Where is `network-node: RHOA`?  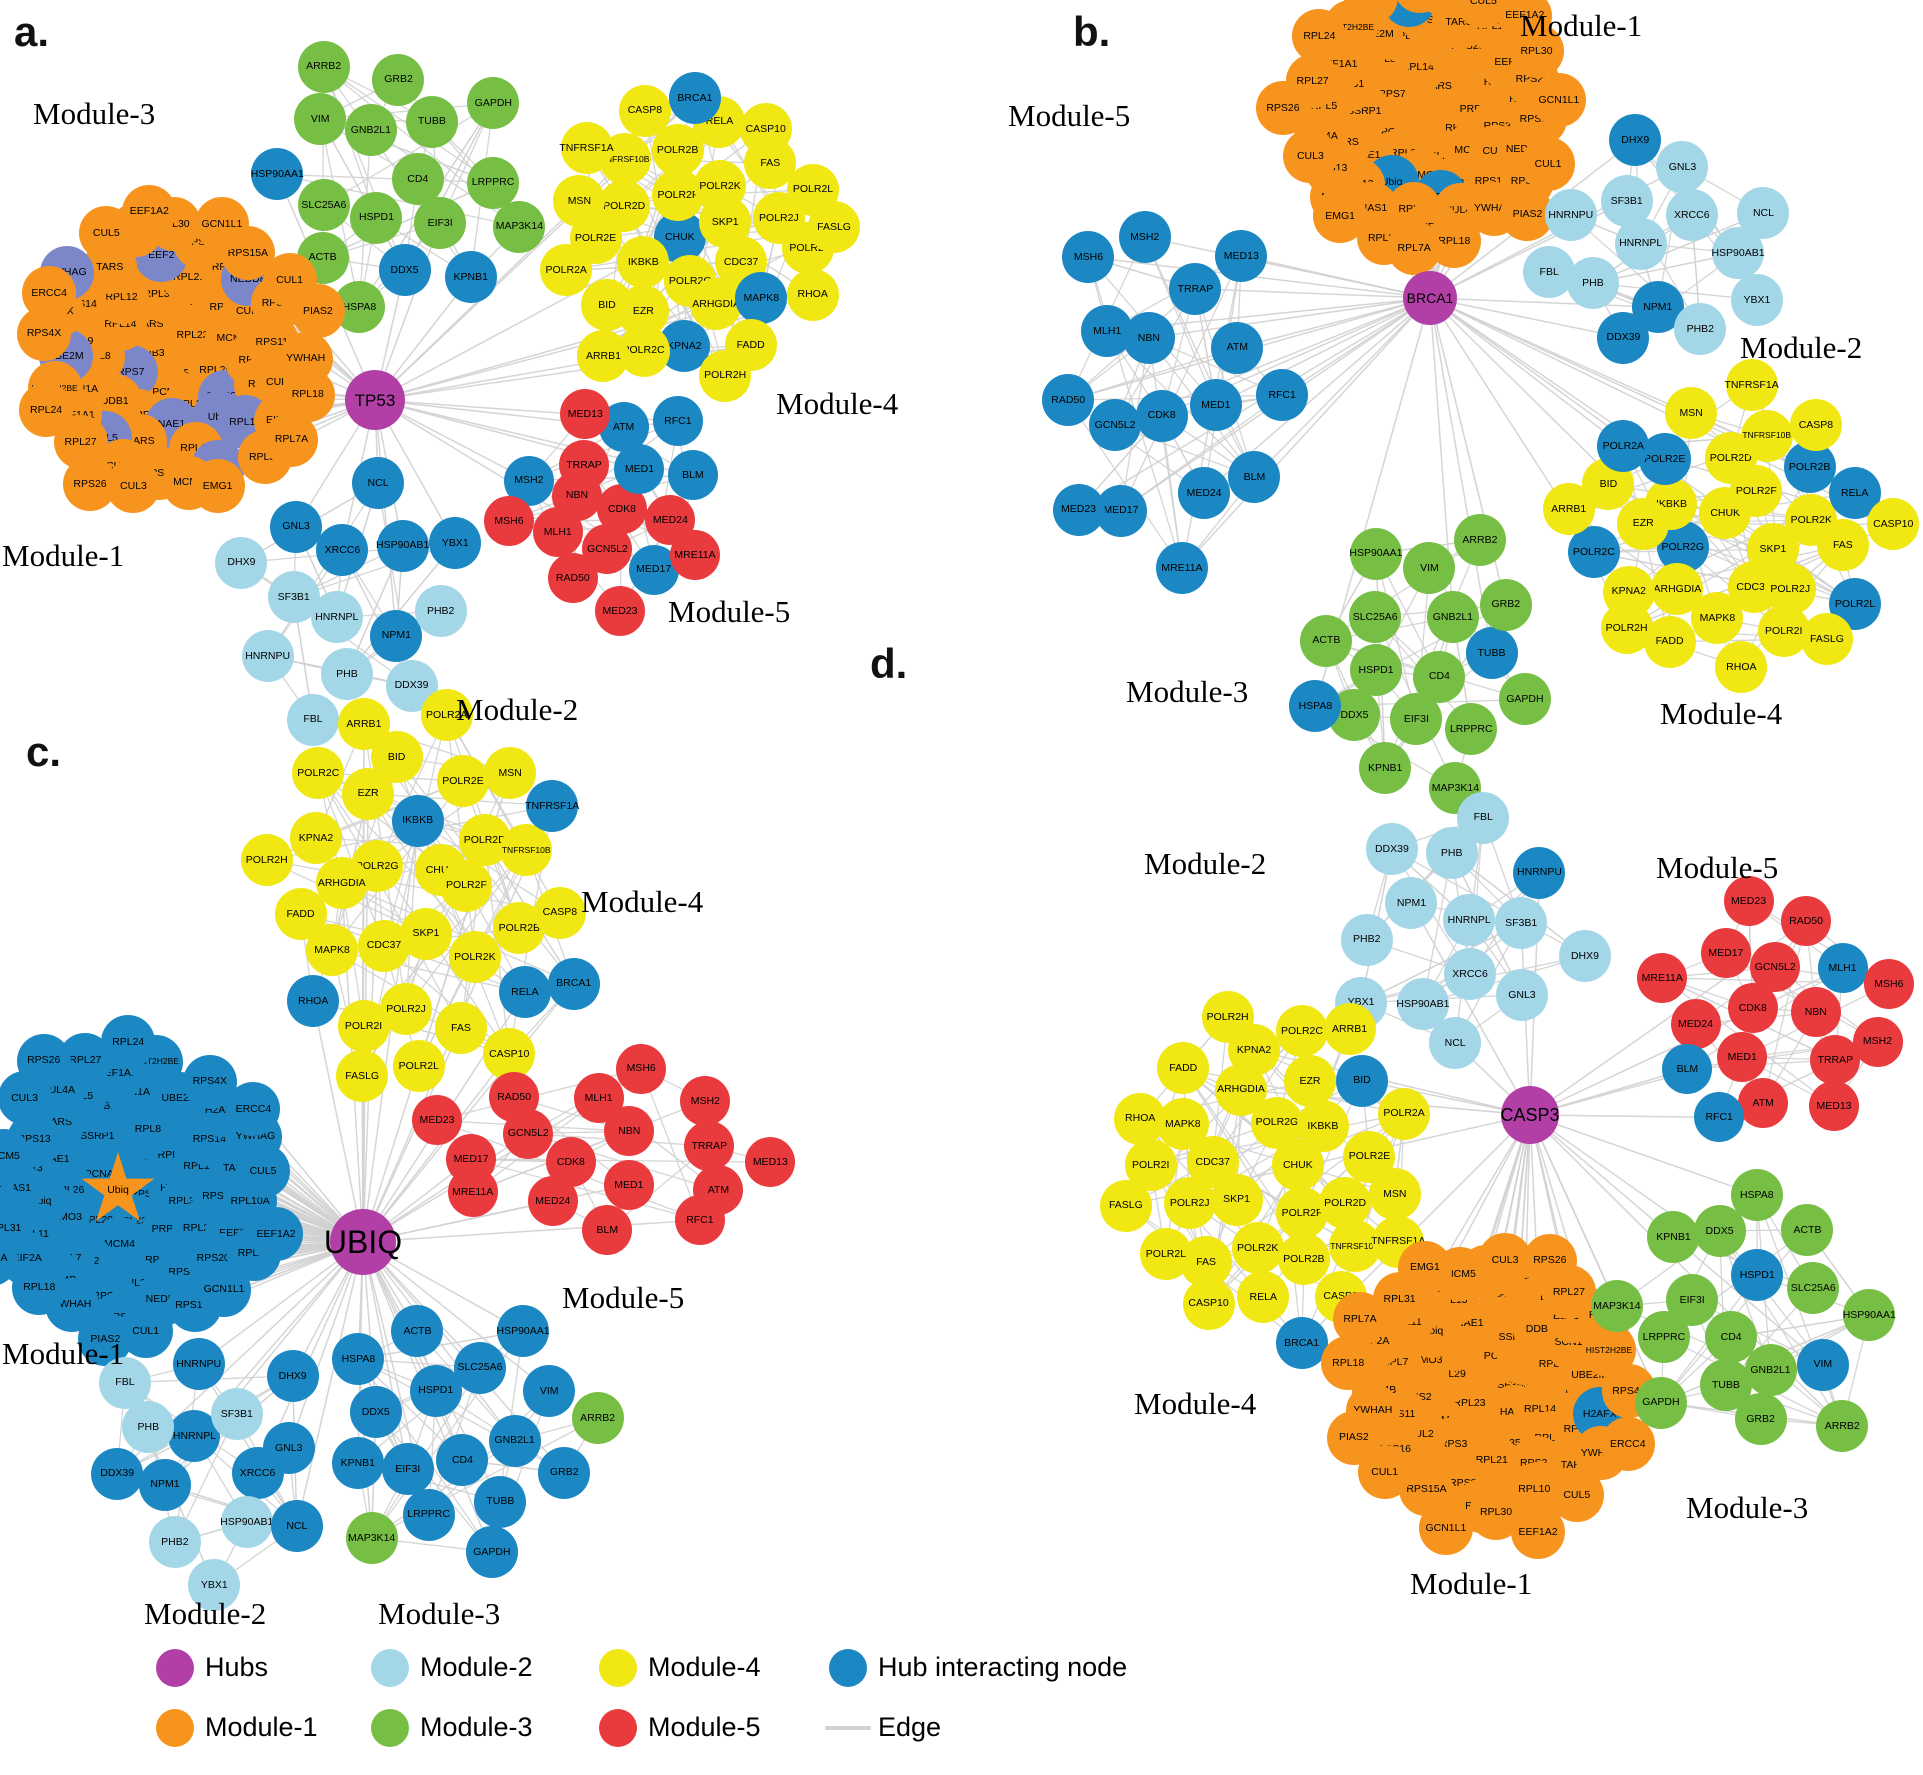
network-node: RHOA is located at coordinates (1741, 667).